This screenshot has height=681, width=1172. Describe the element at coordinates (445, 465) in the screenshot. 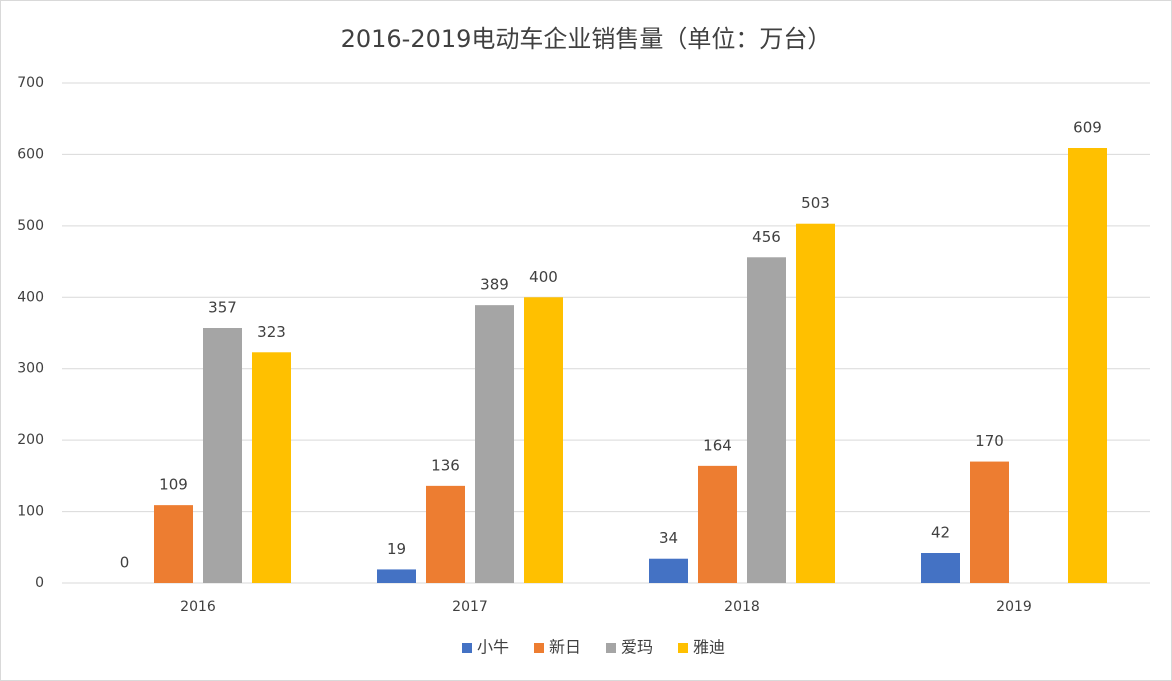

I see `data-label: 136` at that location.